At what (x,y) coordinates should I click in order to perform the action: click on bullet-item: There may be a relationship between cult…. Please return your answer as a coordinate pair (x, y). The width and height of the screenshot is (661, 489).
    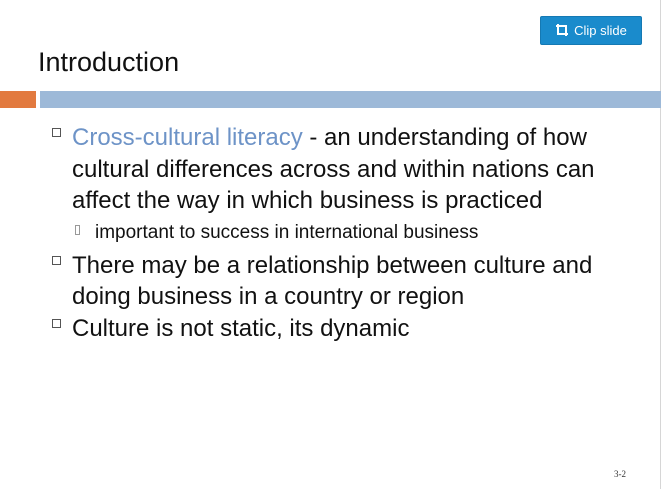
    Looking at the image, I should click on (343, 281).